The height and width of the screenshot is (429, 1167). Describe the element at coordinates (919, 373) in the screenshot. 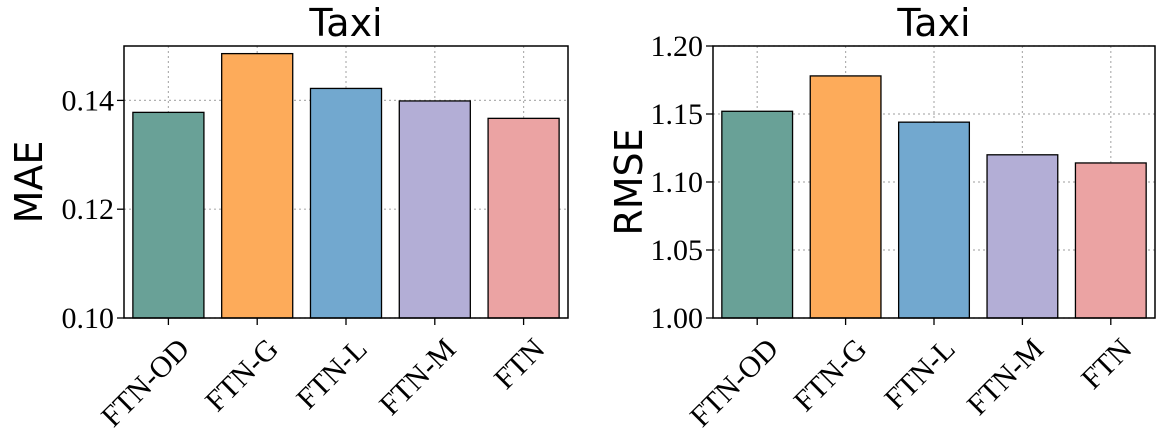

I see `rmse-x-tick-label: FTN-L` at that location.